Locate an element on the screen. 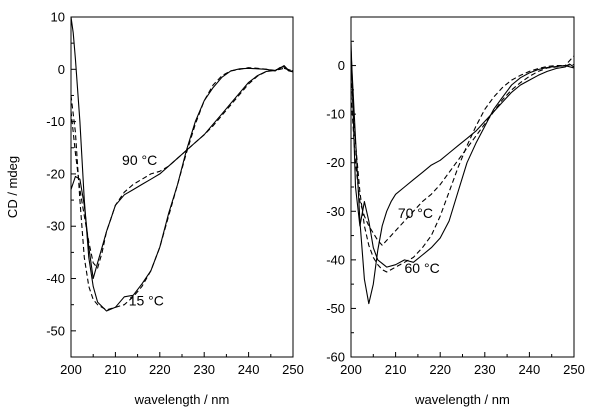 This screenshot has height=414, width=590. y-tick-label: 10 is located at coordinates (58, 17).